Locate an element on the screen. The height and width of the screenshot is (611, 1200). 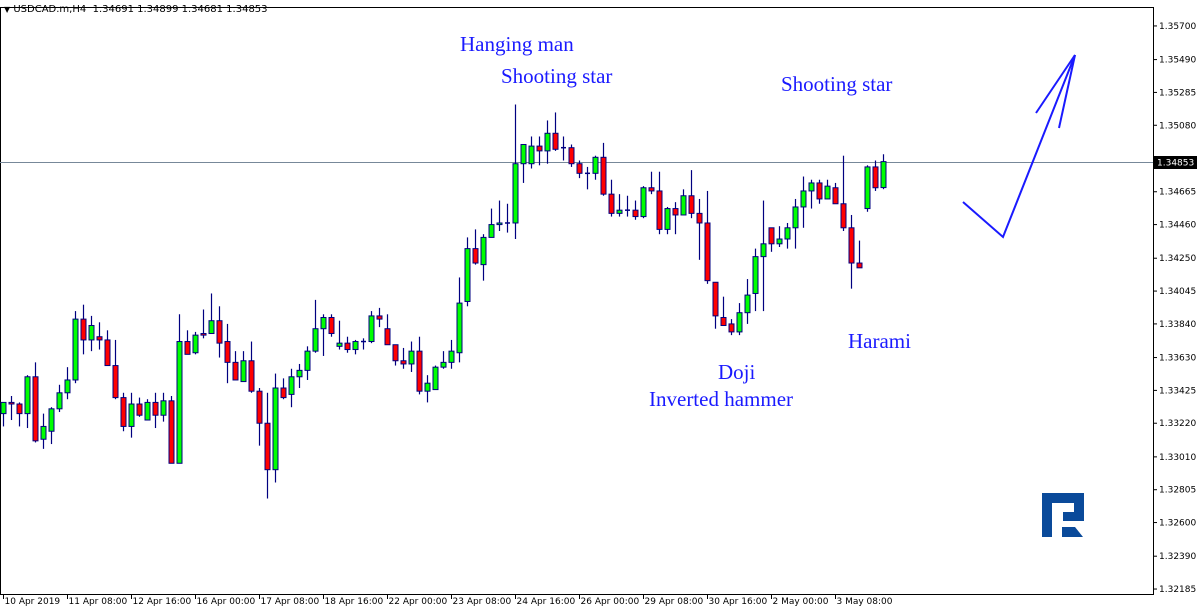
price-tick-label: 1.33630 is located at coordinates (1177, 359).